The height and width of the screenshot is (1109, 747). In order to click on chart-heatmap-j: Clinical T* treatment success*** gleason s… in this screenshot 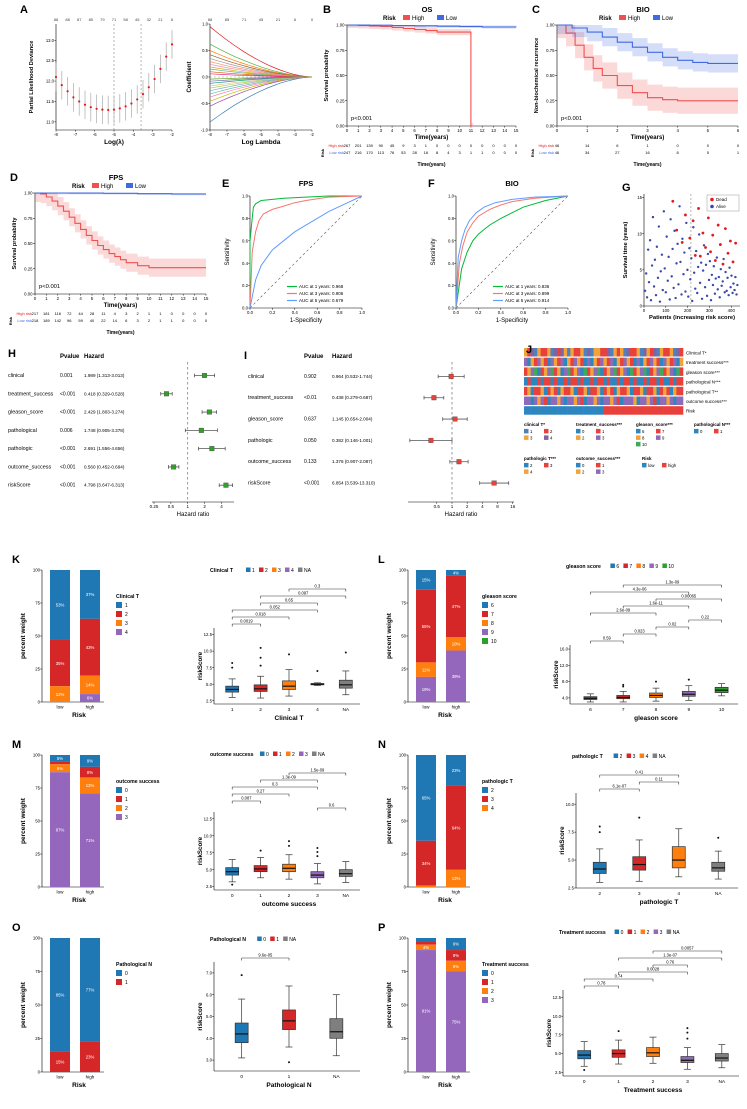, I will do `click(627, 411)`.